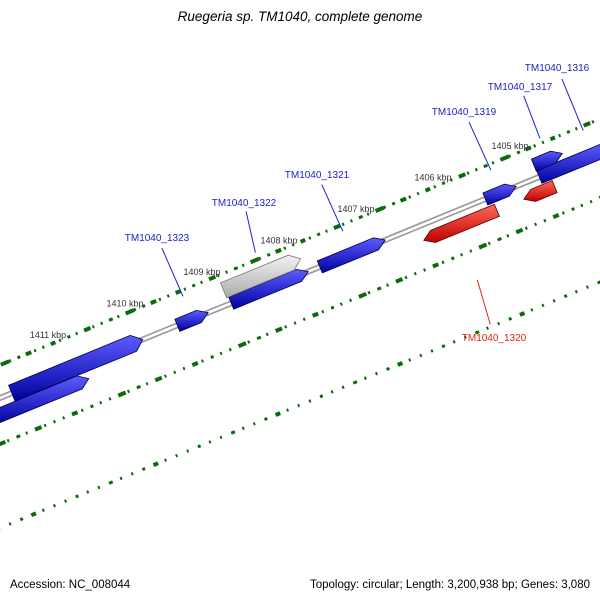 Image resolution: width=600 pixels, height=600 pixels. I want to click on scale-label: 1410 kbp, so click(124, 304).